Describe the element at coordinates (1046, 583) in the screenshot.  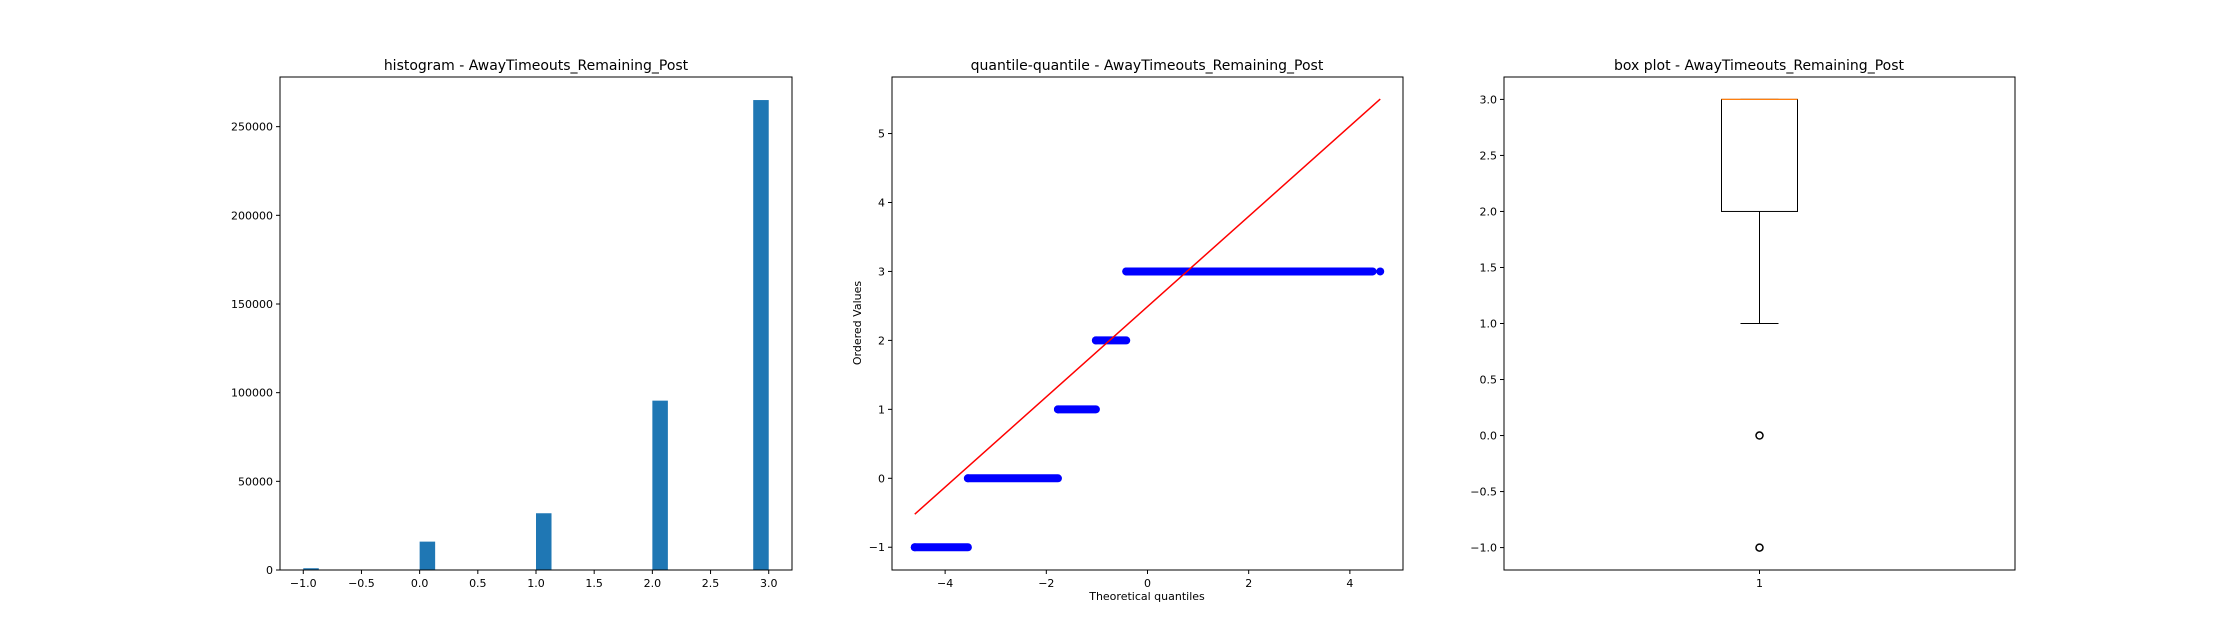
I see `qq-xtick-label: −2` at that location.